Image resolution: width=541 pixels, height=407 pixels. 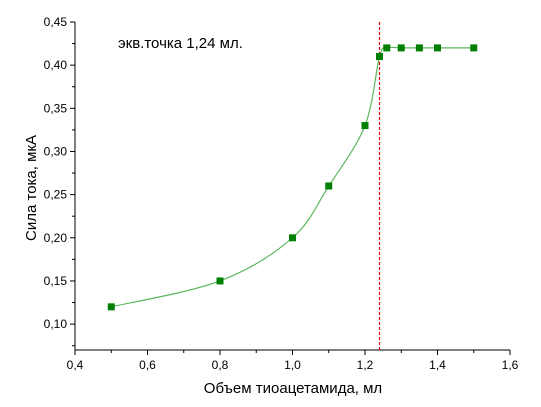 What do you see at coordinates (56, 108) in the screenshot?
I see `y-tick-label: 0,35` at bounding box center [56, 108].